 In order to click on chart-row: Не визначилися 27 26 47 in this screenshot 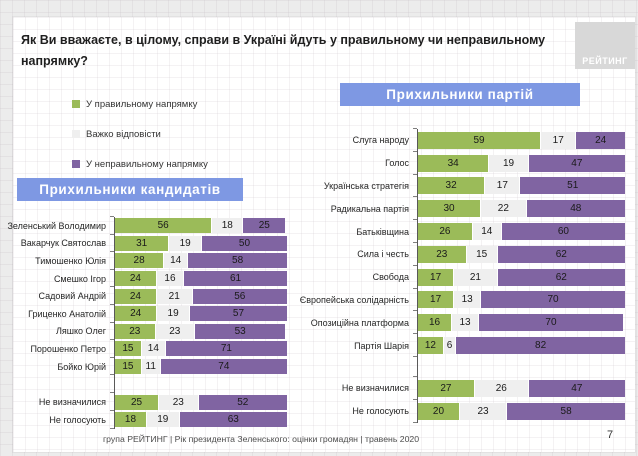, I will do `click(459, 387)`.